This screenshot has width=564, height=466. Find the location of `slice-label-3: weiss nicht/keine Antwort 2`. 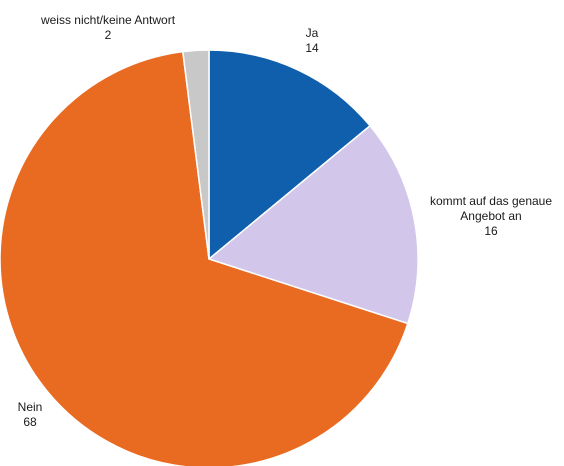

slice-label-3: weiss nicht/keine Antwort 2 is located at coordinates (108, 27).